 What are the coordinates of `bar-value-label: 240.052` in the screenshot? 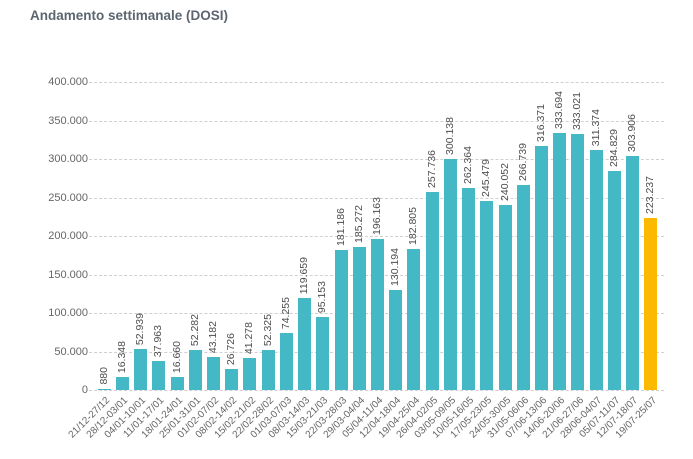 It's located at (504, 182).